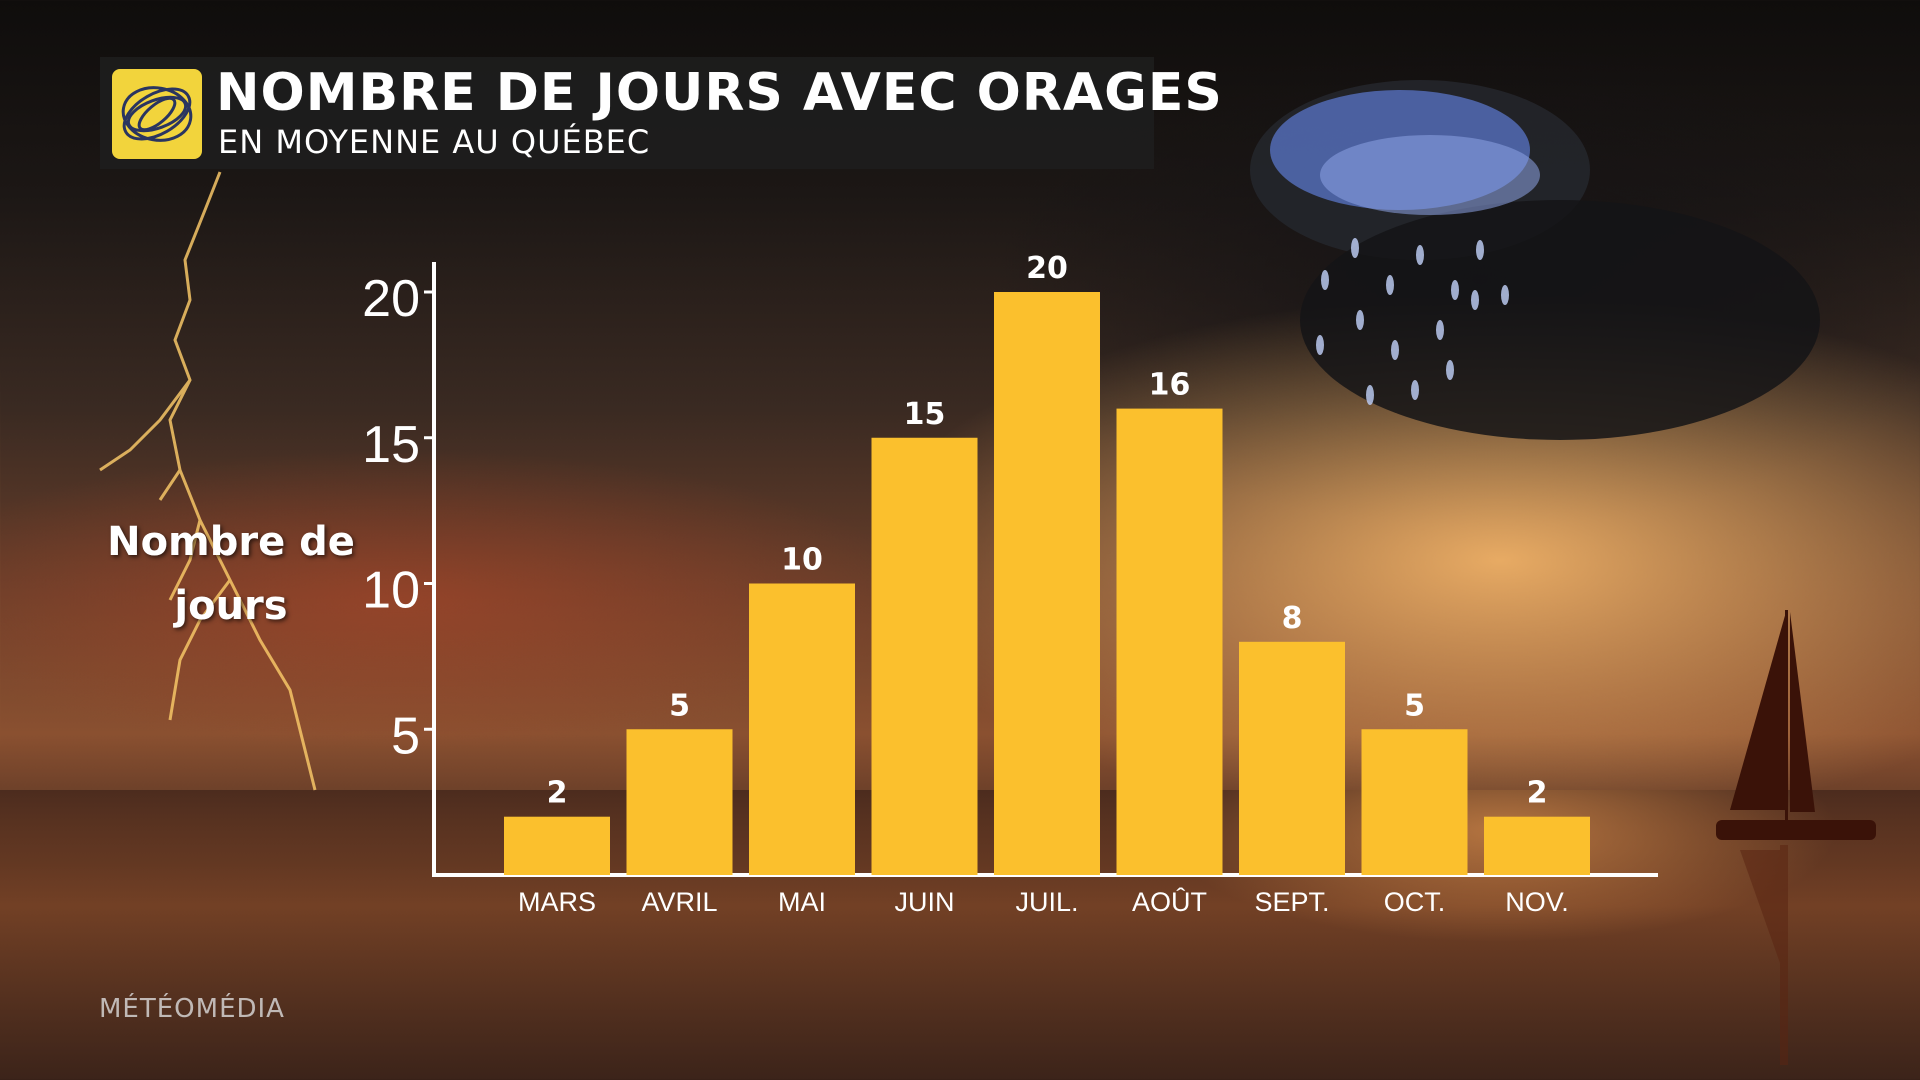  I want to click on chart-subtitle: EN MOYENNE AU QUÉBEC, so click(434, 142).